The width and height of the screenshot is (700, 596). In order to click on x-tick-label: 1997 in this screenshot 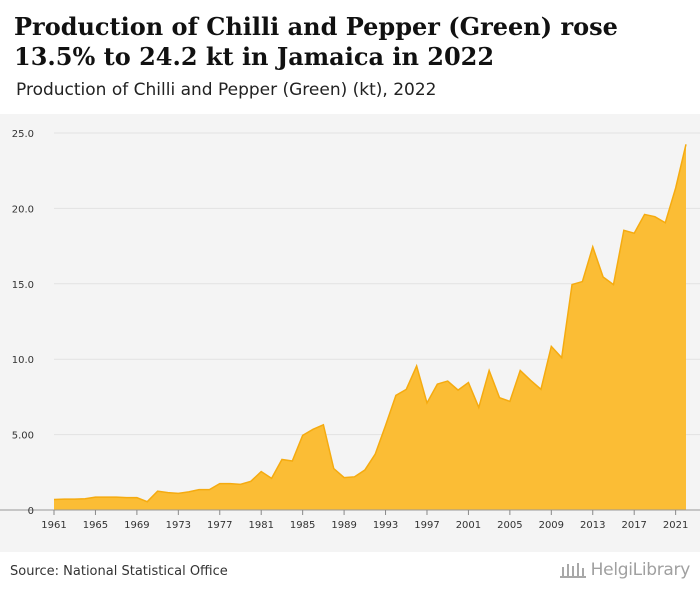, I will do `click(426, 525)`.